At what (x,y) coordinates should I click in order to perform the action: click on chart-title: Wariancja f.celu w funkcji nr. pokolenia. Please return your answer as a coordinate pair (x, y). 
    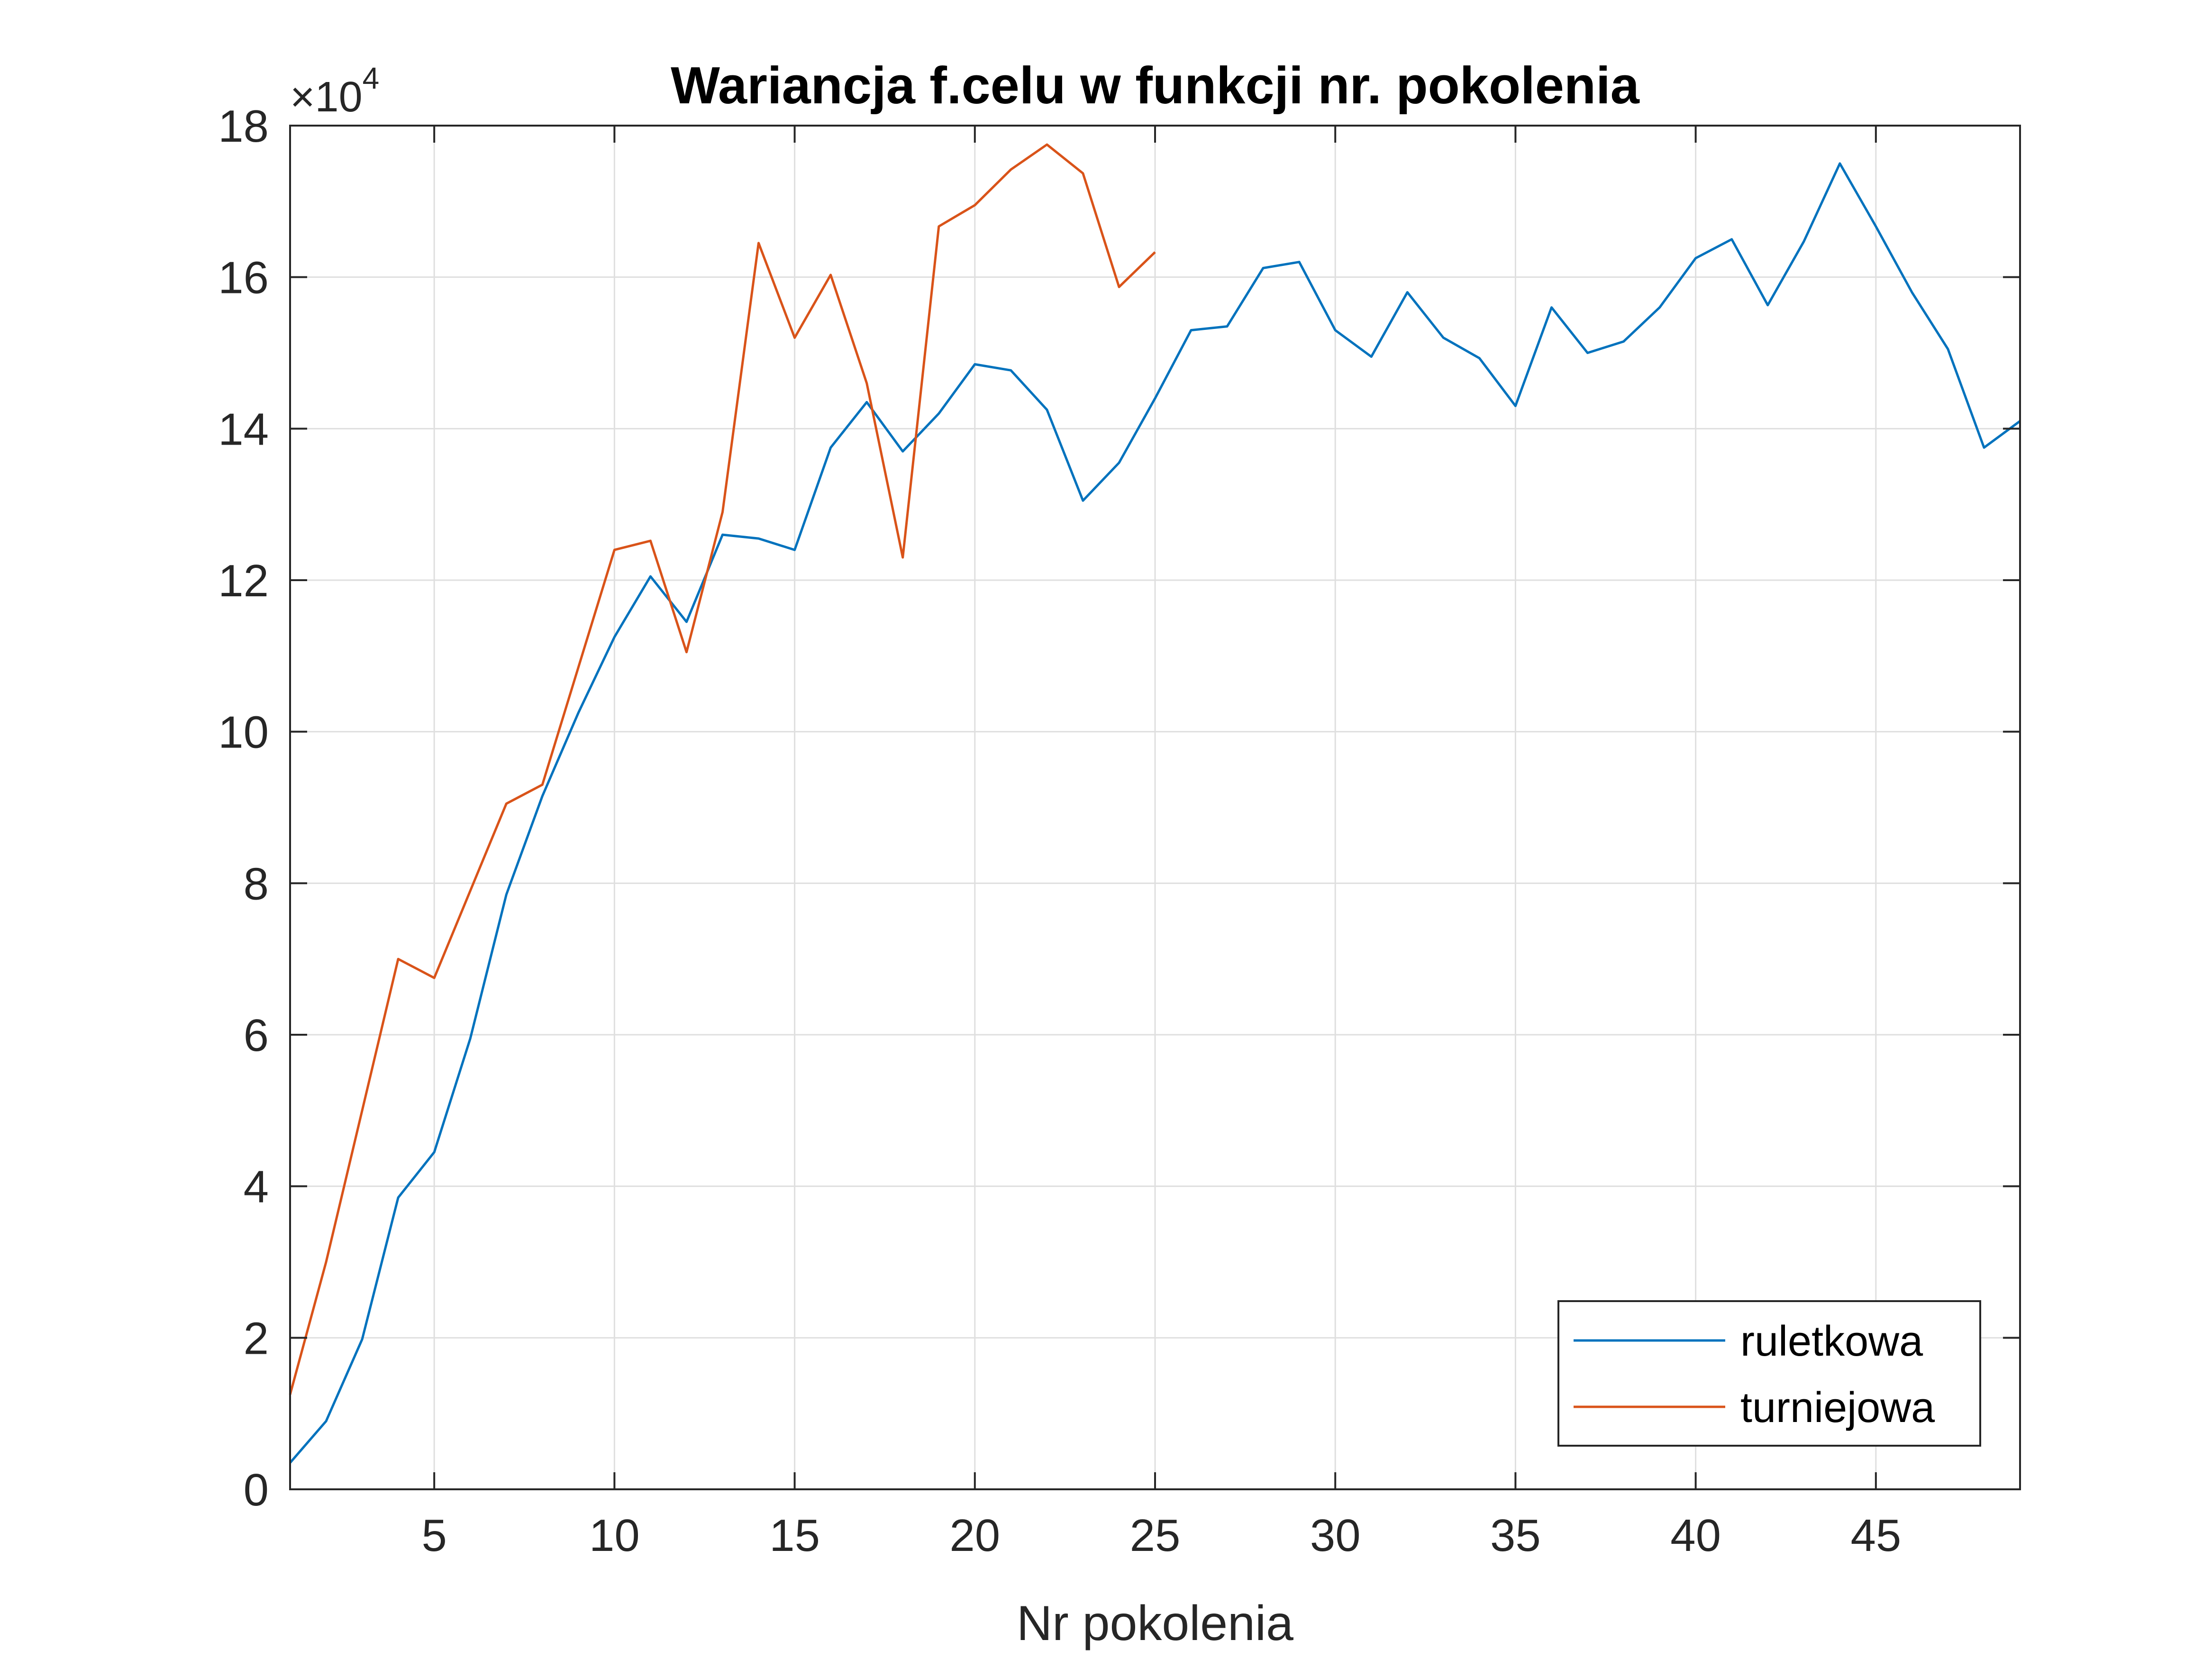
    Looking at the image, I should click on (1155, 85).